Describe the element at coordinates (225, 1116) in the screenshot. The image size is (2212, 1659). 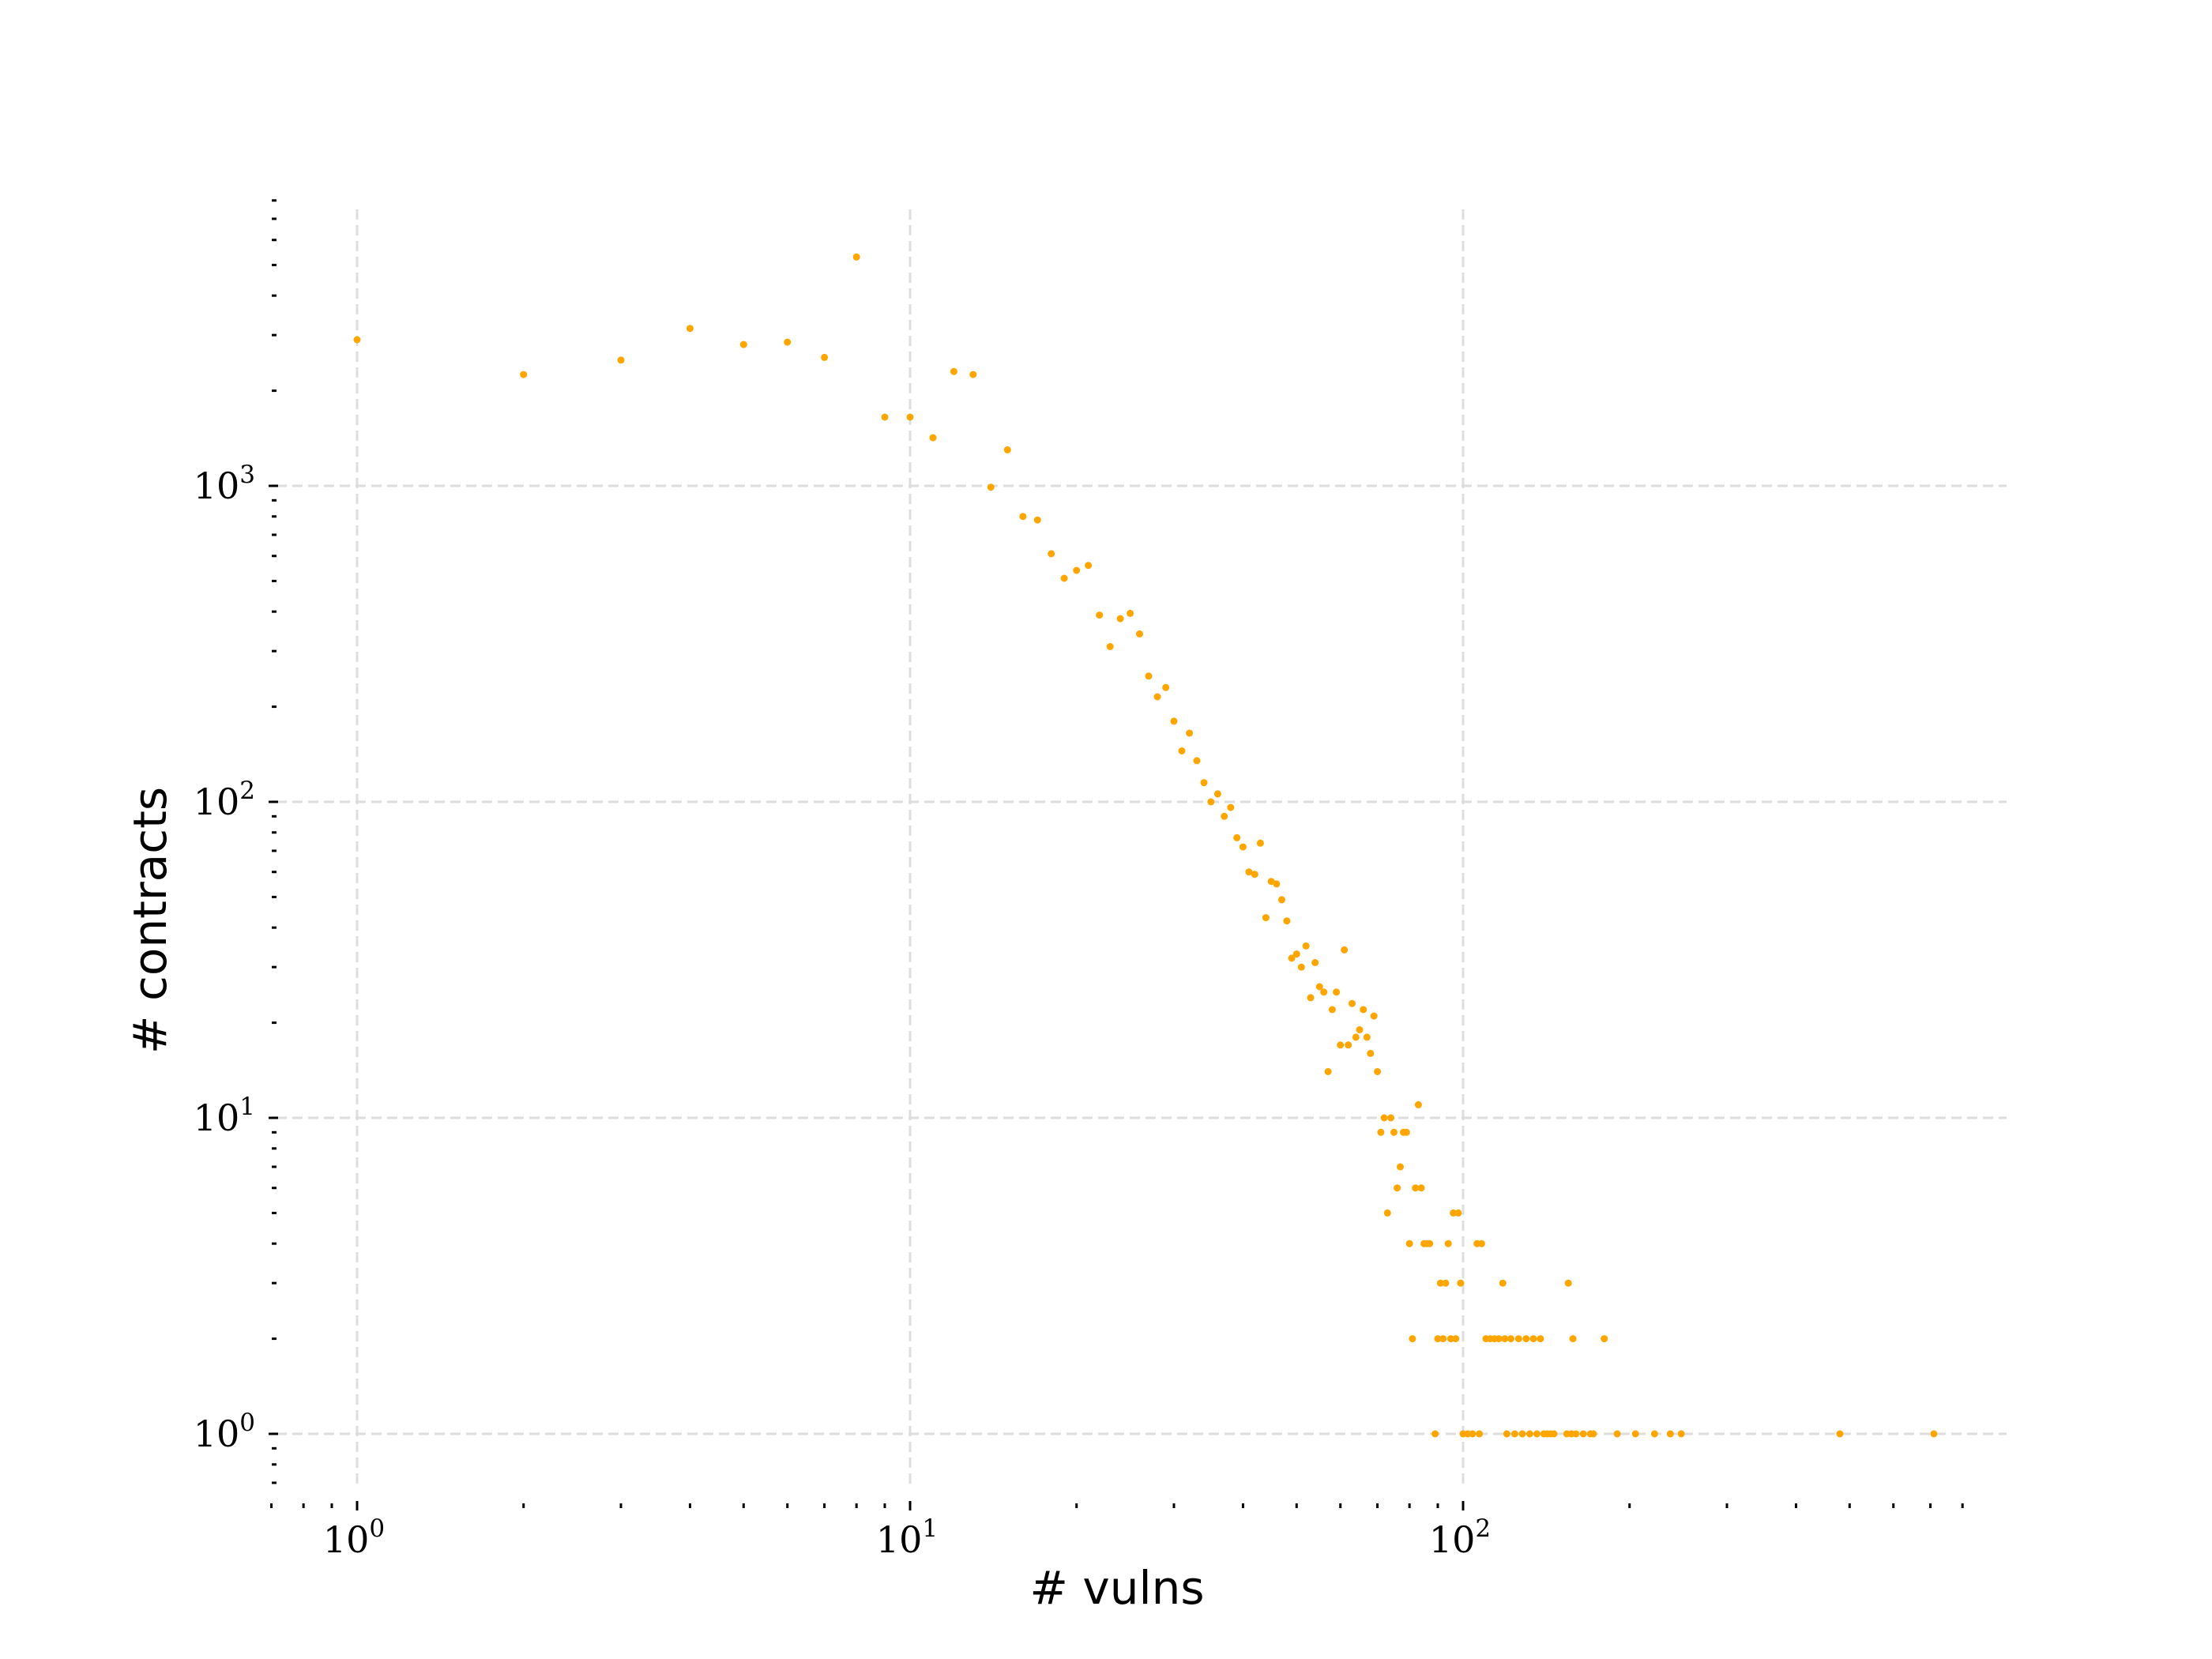
I see `y-tick-label: 101` at that location.